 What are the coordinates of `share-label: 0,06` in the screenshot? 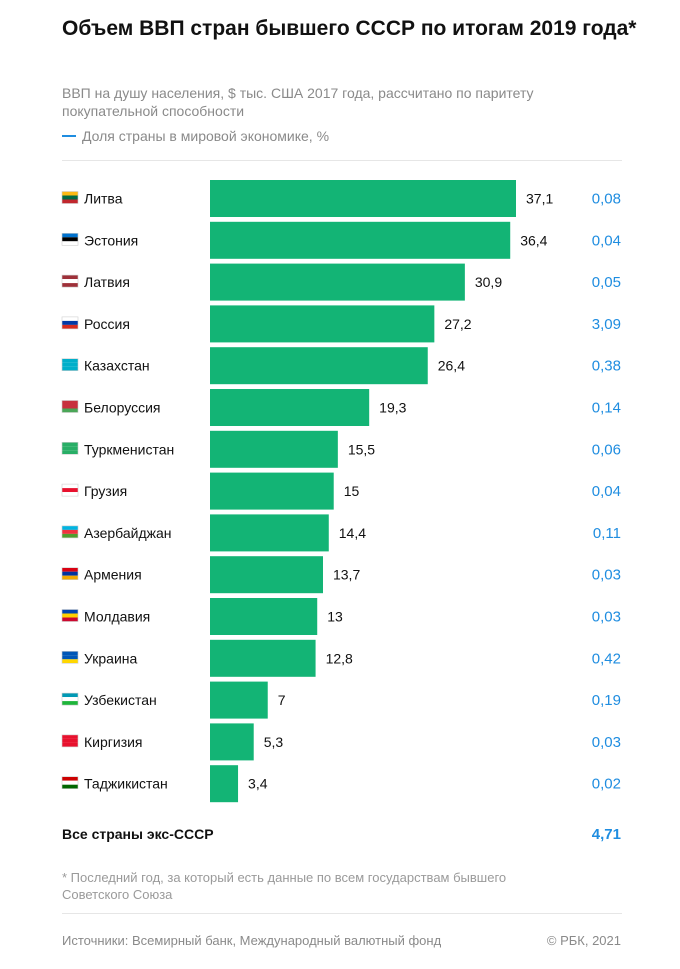 It's located at (606, 449).